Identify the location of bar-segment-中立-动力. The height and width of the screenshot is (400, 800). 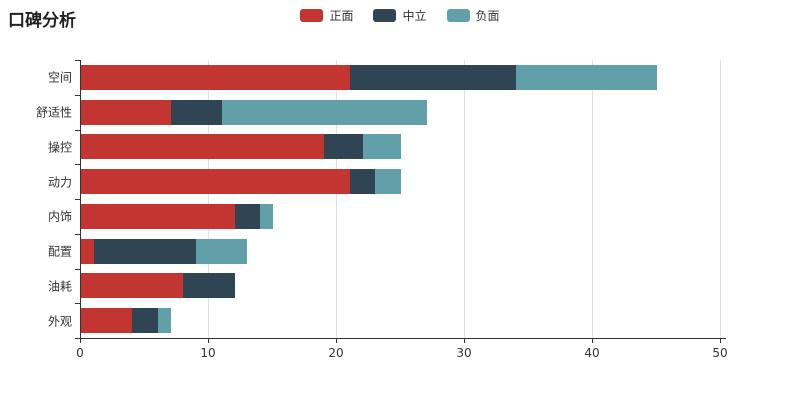
(362, 182).